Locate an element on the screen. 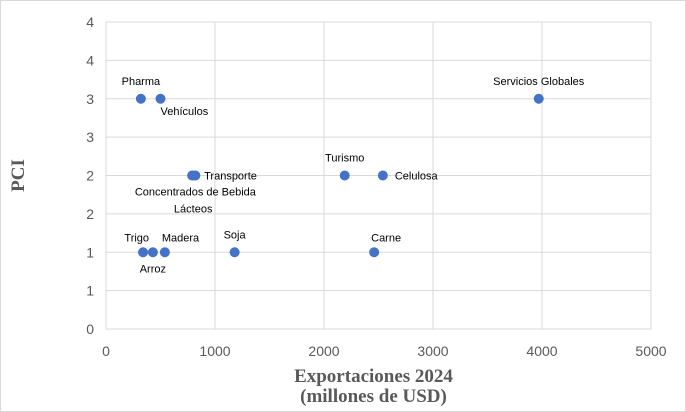 The height and width of the screenshot is (412, 686). x-tick-label: 1000 is located at coordinates (214, 351).